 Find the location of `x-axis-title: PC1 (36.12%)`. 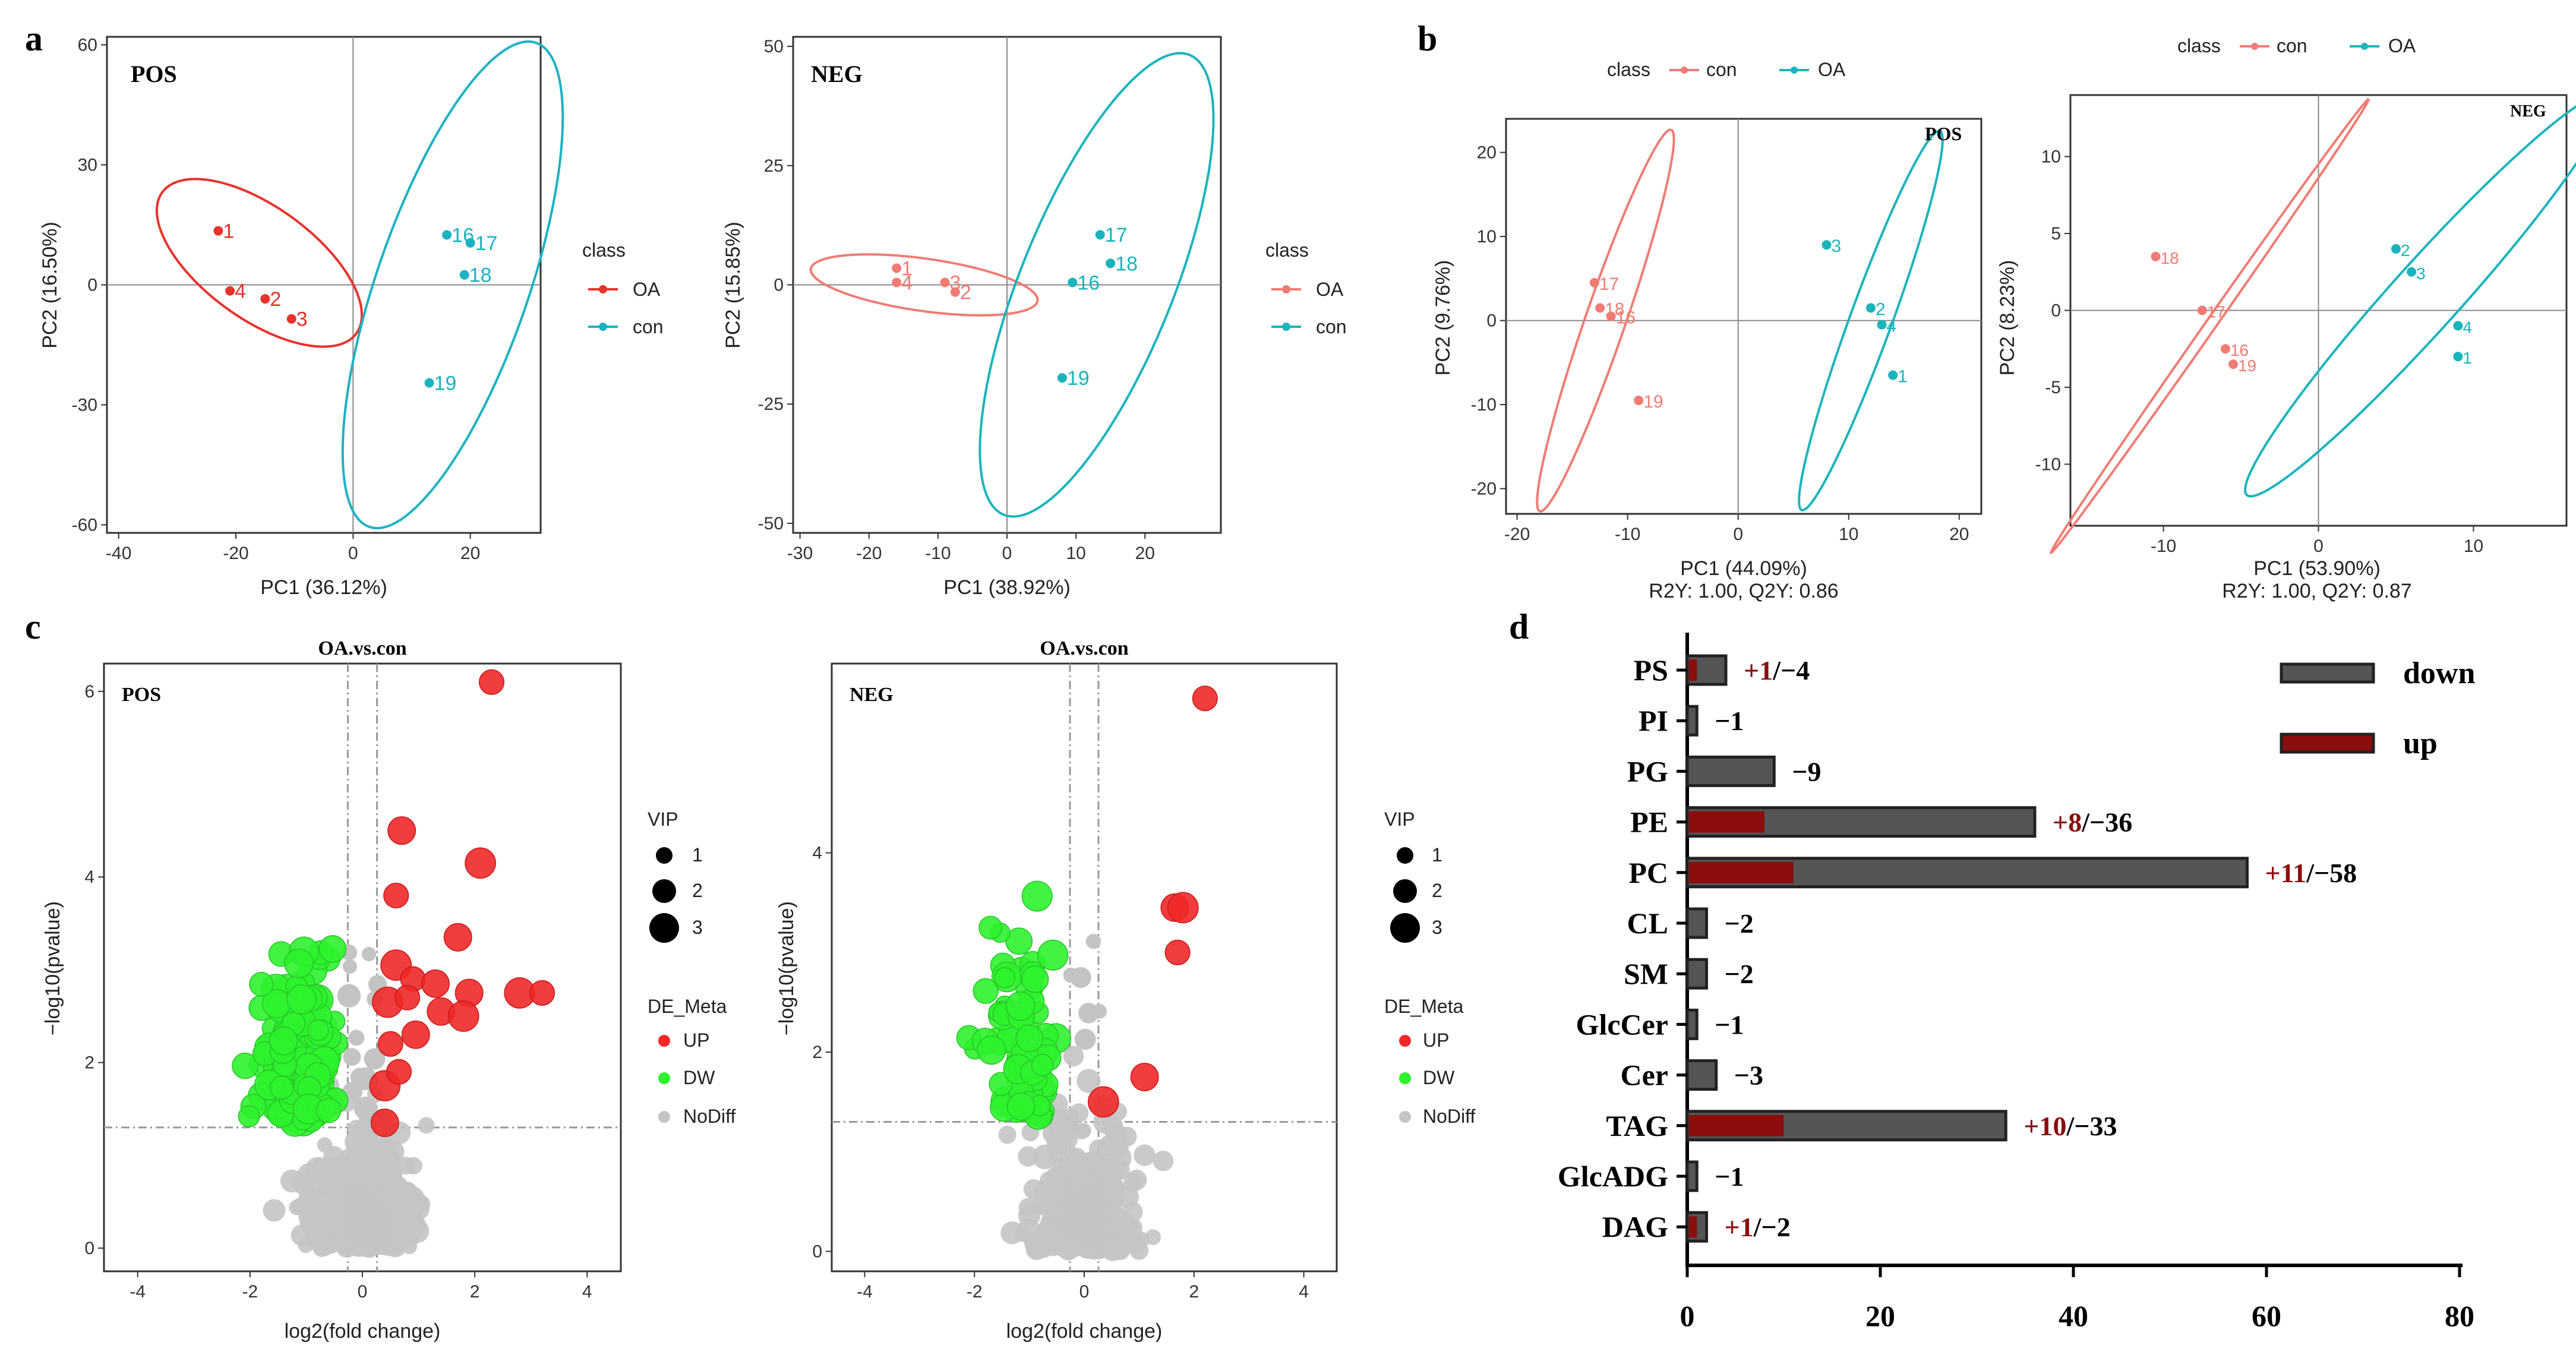

x-axis-title: PC1 (36.12%) is located at coordinates (323, 587).